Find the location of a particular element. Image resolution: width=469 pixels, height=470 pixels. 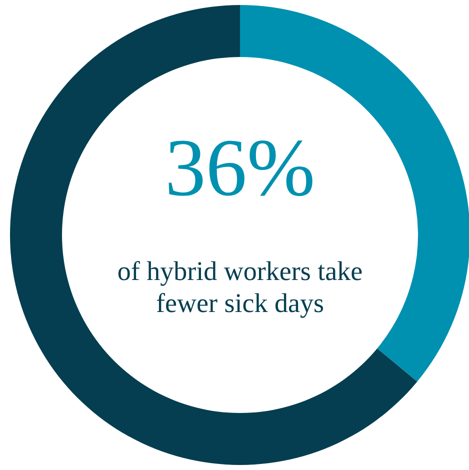

text: 36% is located at coordinates (240, 167).